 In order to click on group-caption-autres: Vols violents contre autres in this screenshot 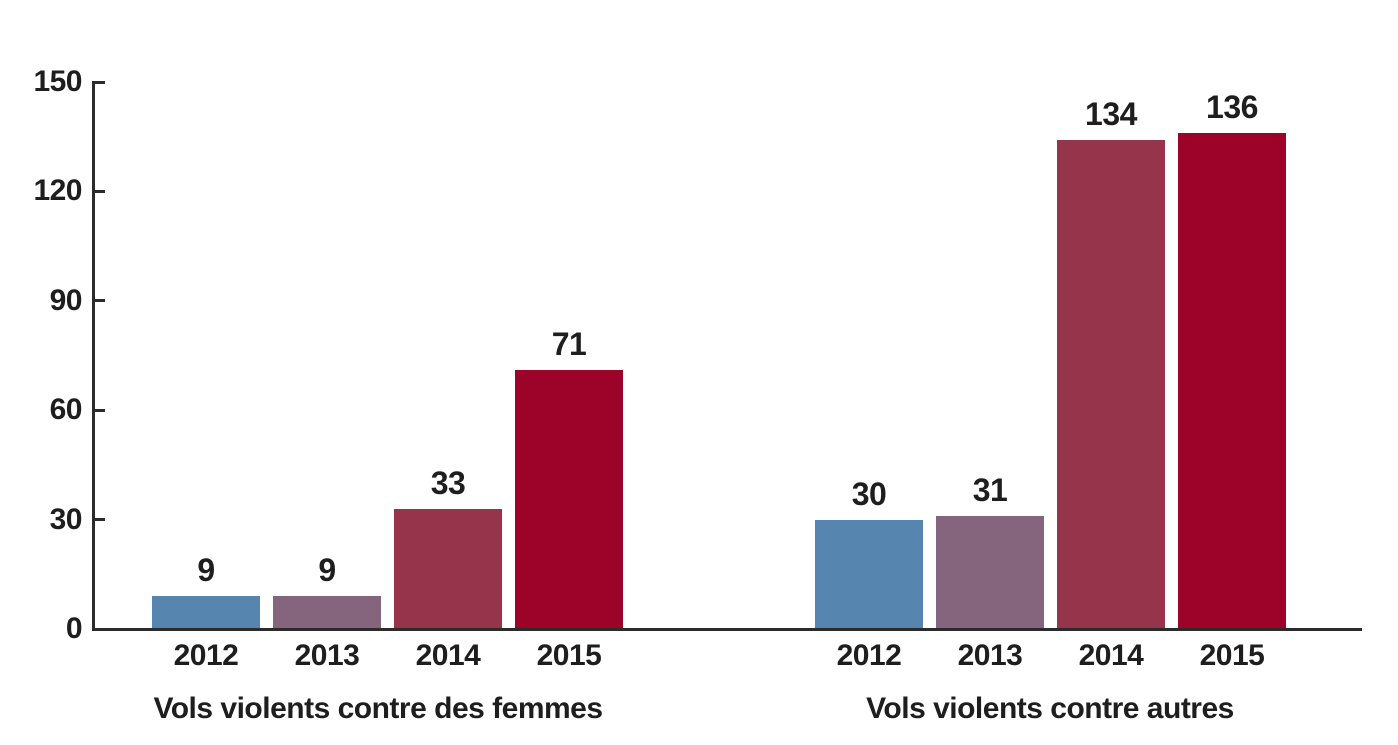, I will do `click(1050, 708)`.